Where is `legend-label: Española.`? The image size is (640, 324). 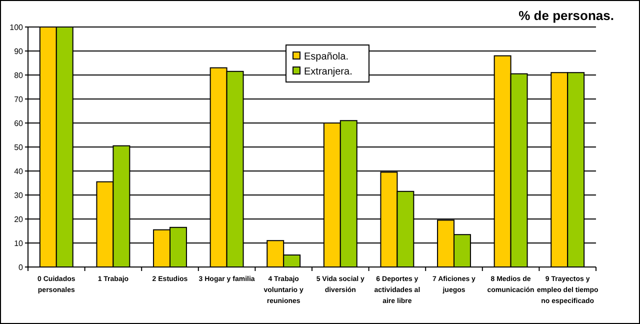
legend-label: Española. is located at coordinates (326, 57).